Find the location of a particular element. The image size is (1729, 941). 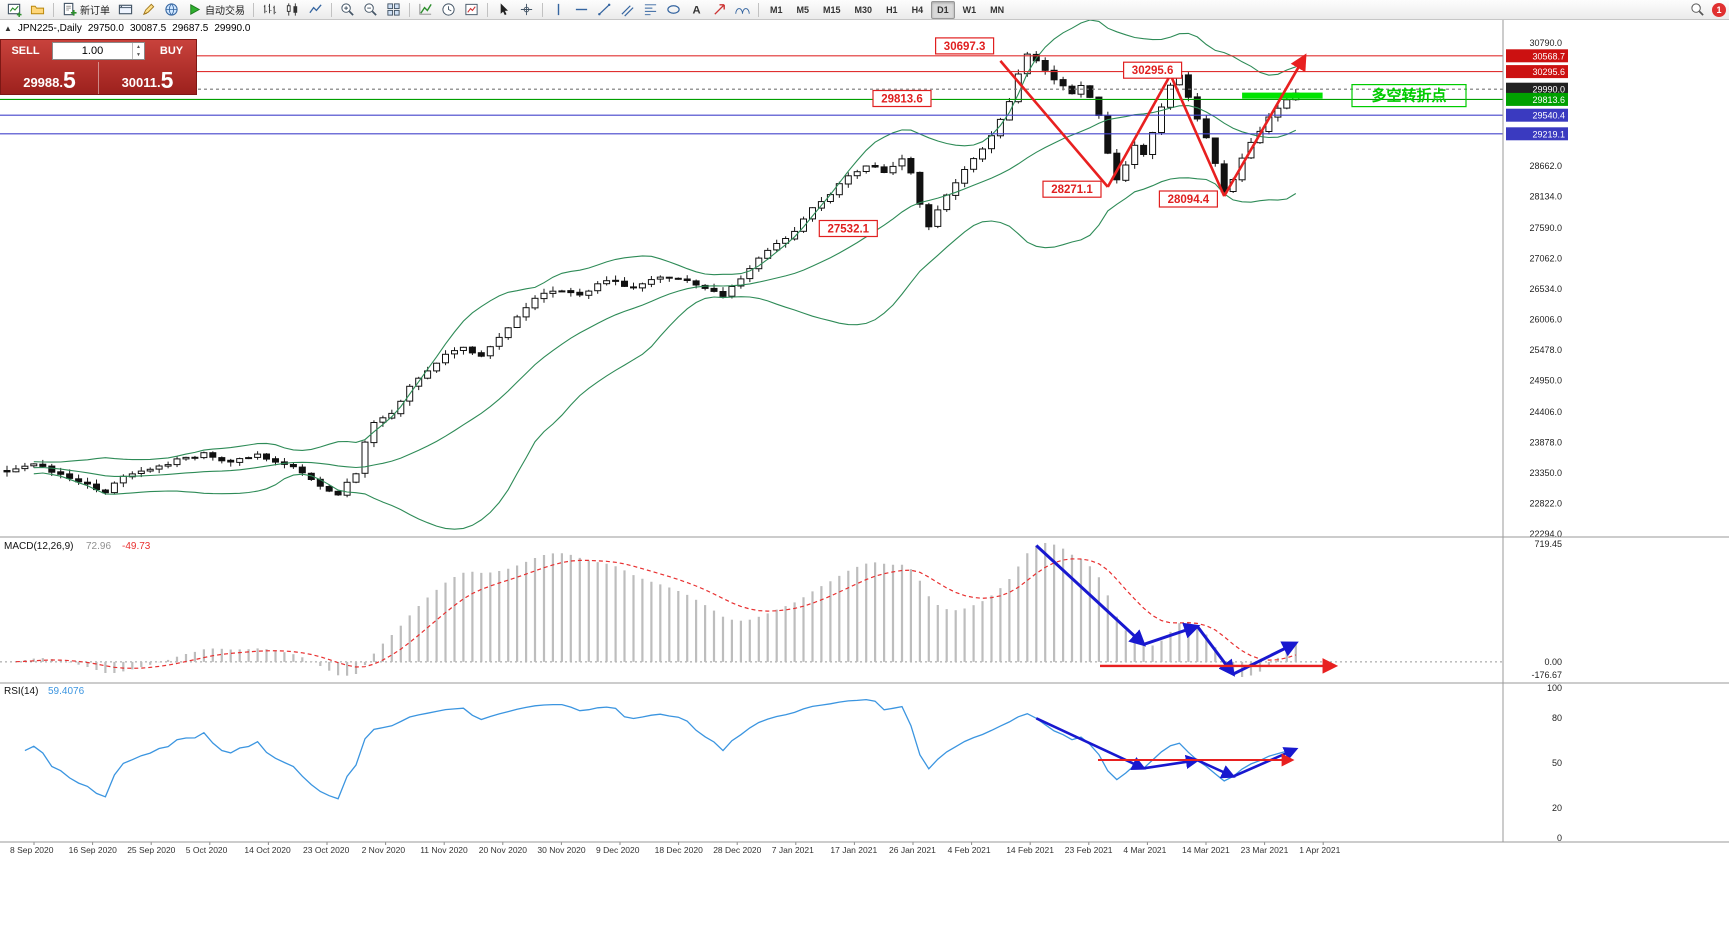

sell-button: SELL is located at coordinates (25, 51).